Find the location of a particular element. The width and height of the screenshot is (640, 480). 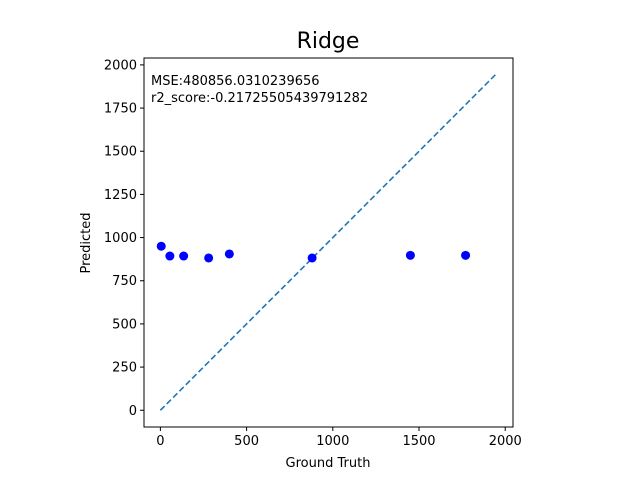

y-tick-label: 1750 is located at coordinates (120, 109).